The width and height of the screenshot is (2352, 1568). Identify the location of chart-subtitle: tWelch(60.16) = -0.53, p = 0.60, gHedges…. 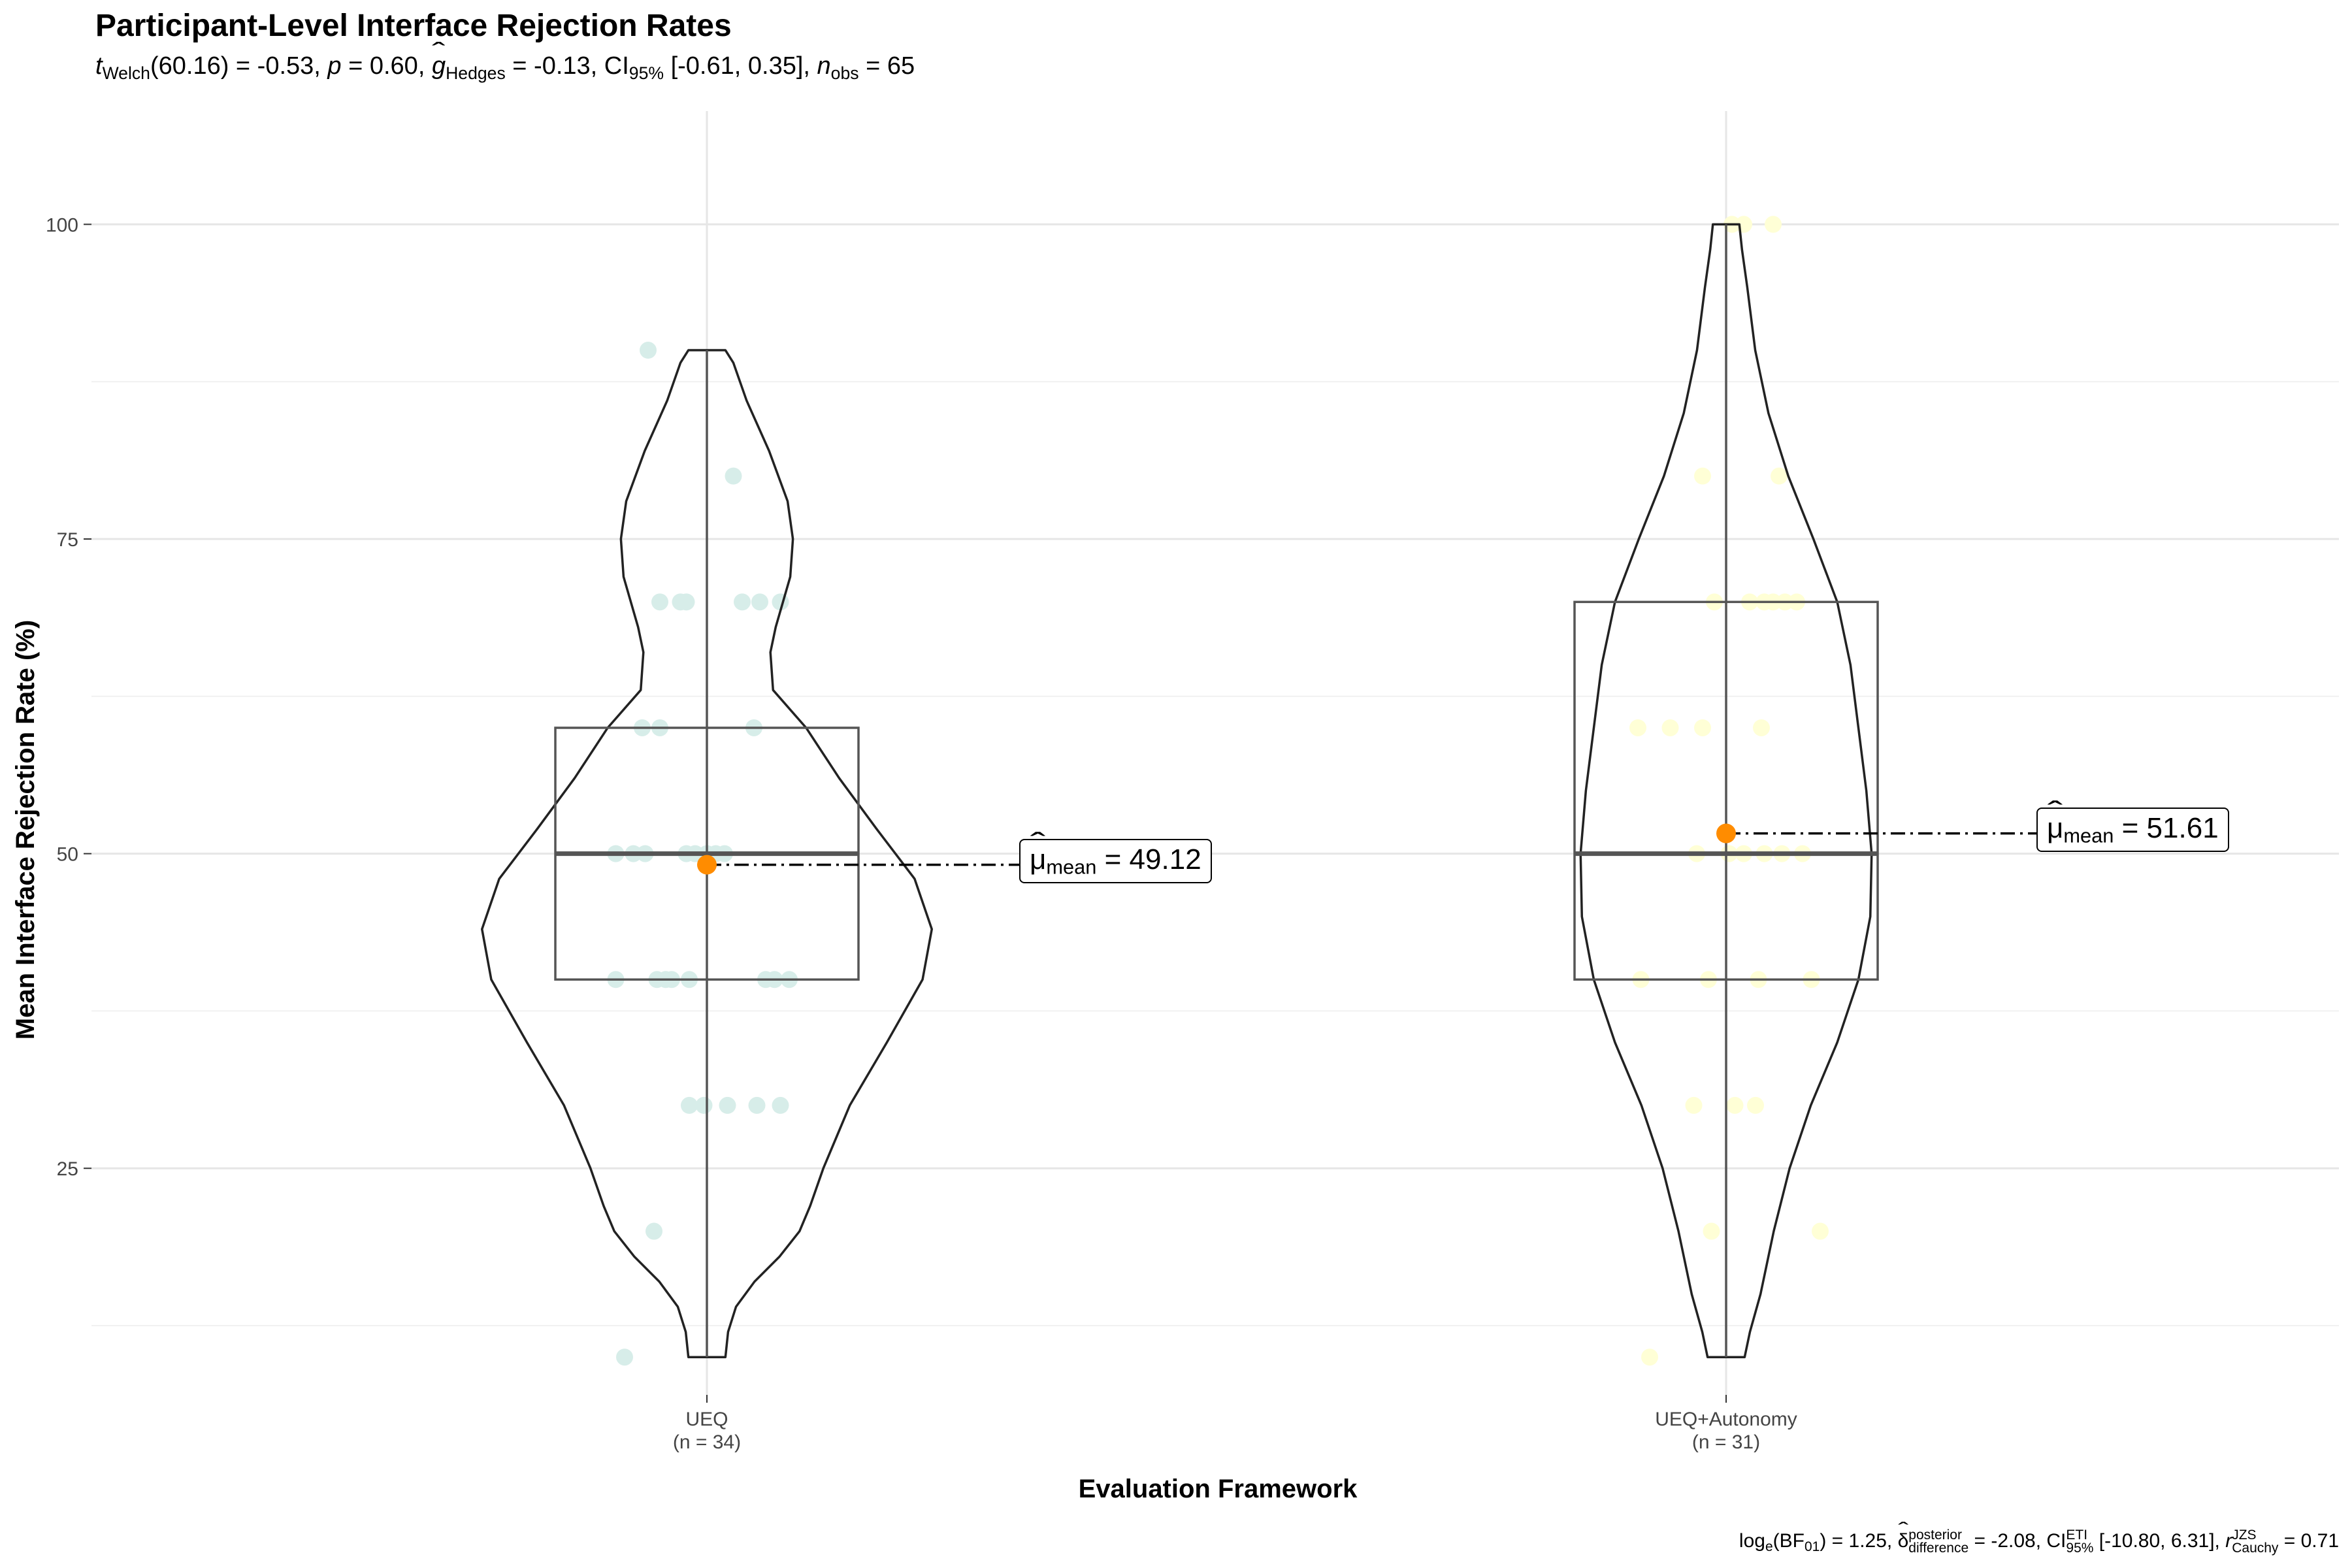
(505, 68).